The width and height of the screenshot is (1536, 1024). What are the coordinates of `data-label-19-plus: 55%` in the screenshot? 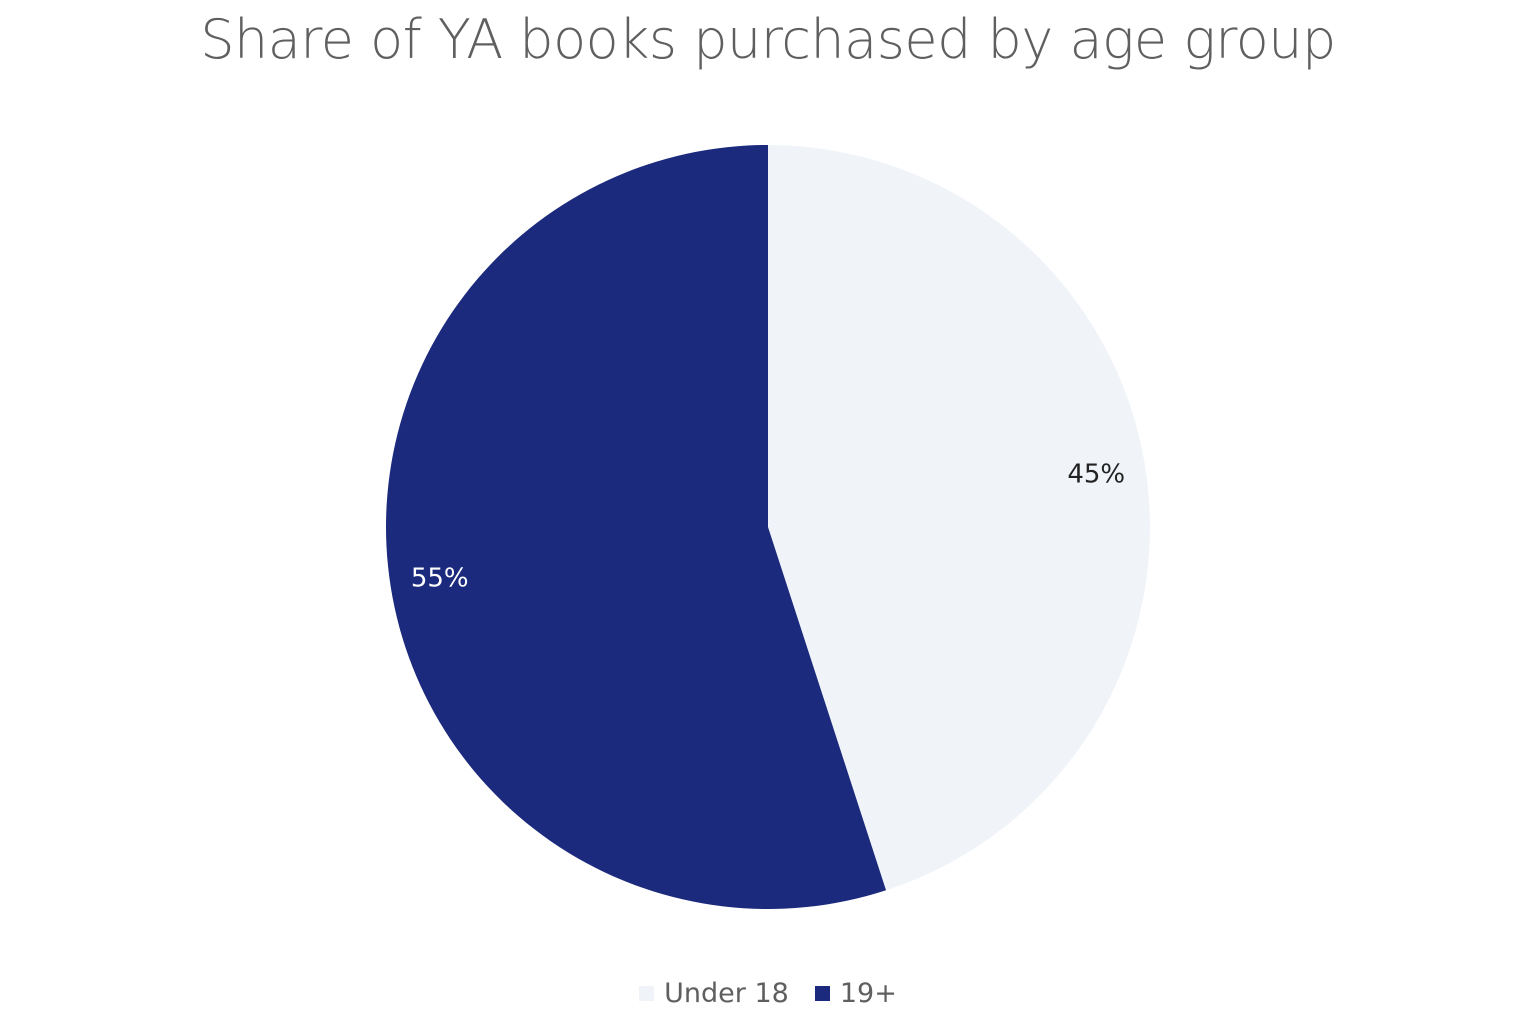 It's located at (440, 578).